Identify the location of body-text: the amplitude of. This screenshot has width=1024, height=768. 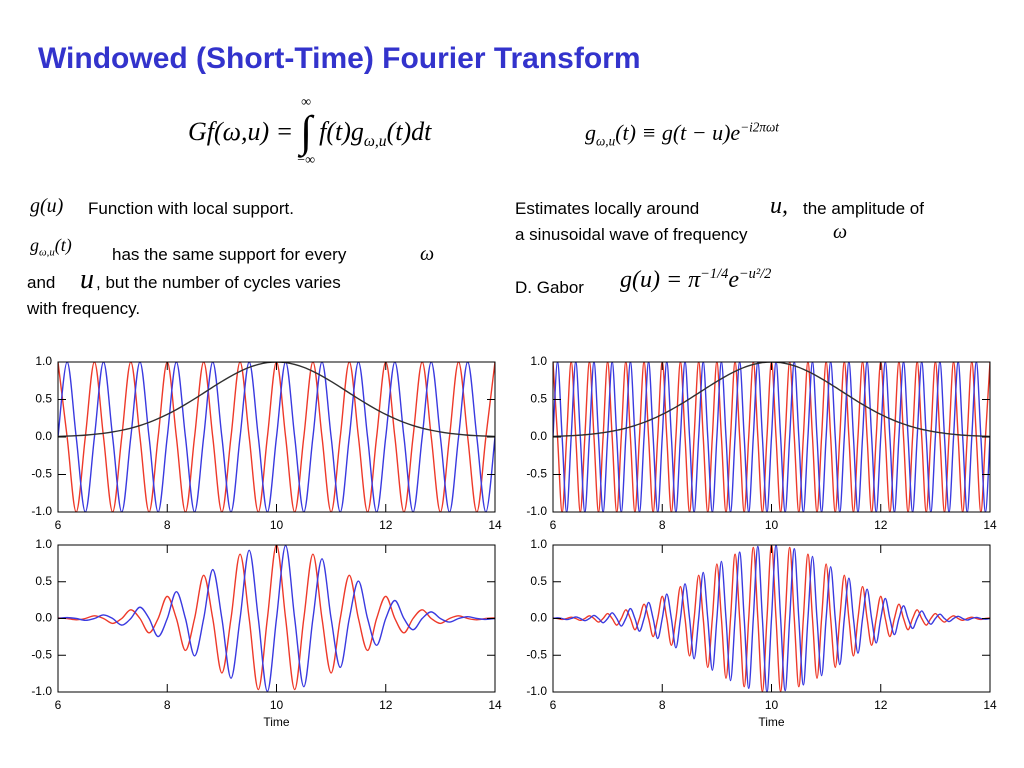
(863, 208).